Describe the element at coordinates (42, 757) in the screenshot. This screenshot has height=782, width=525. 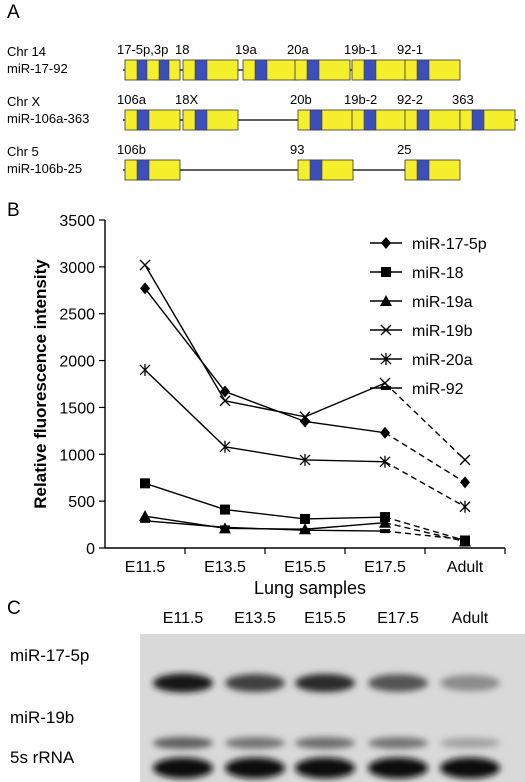
I see `blot-row-label: 5s rRNA` at that location.